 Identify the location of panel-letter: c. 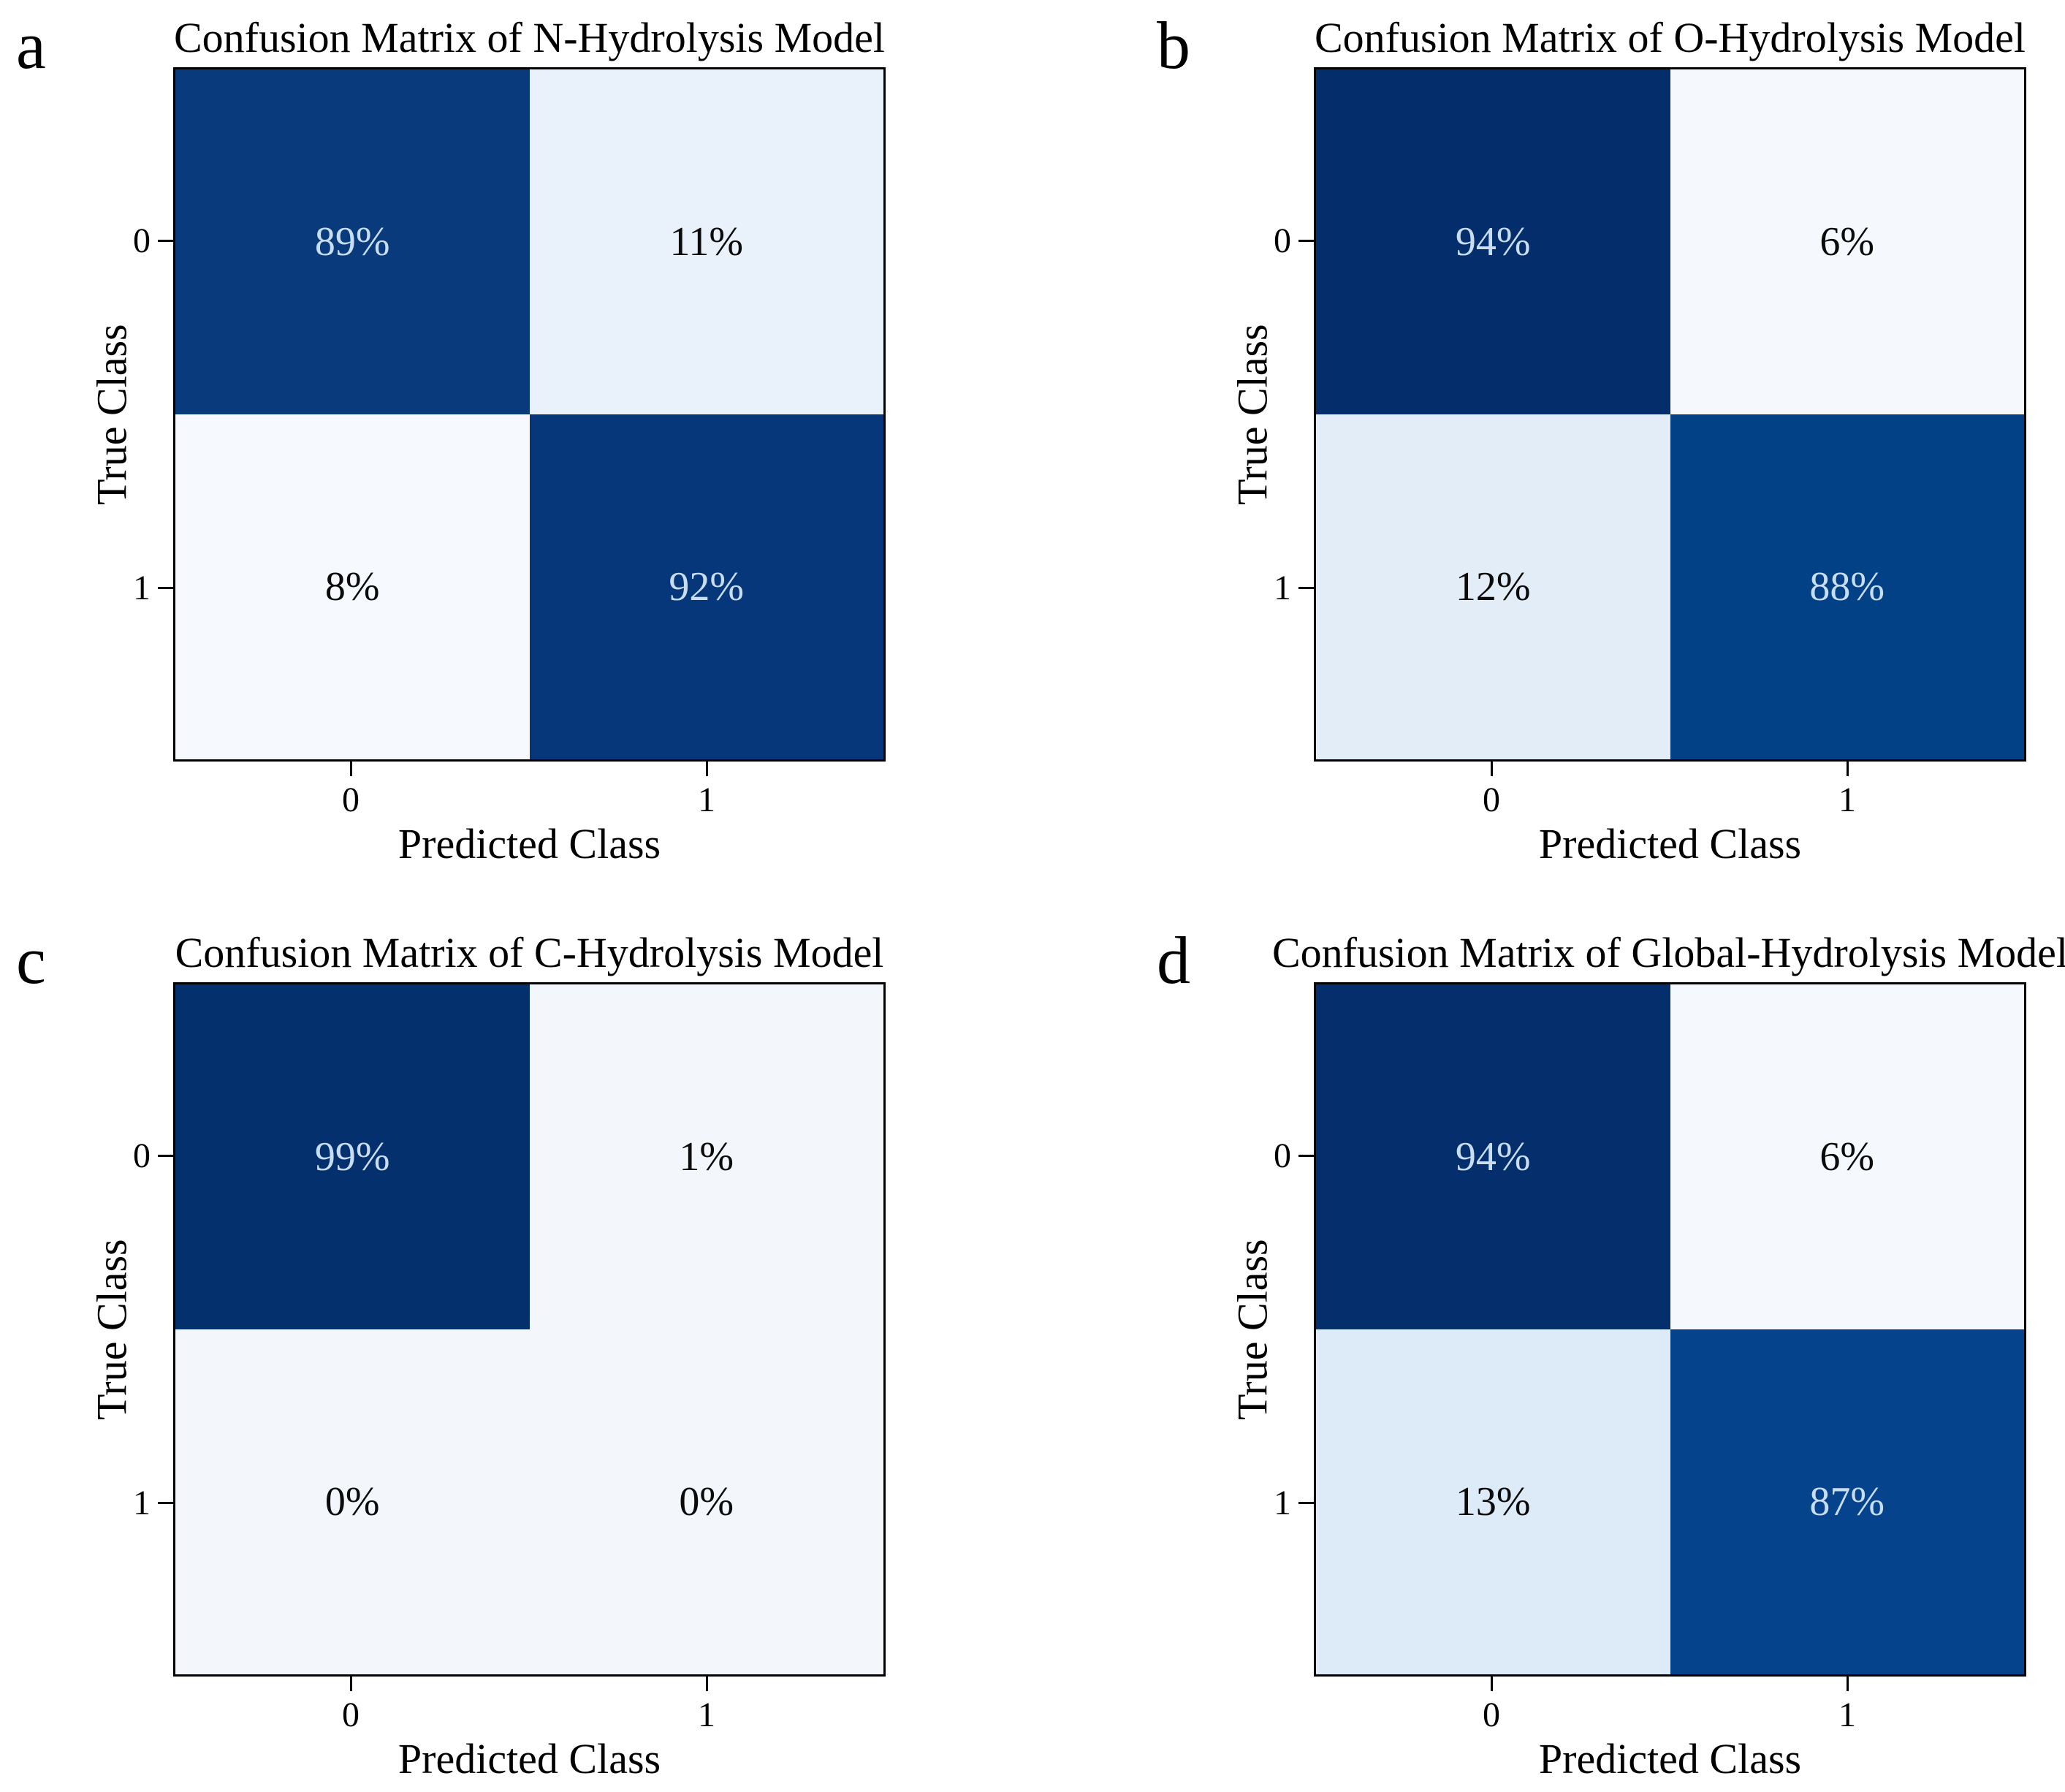
(31, 961).